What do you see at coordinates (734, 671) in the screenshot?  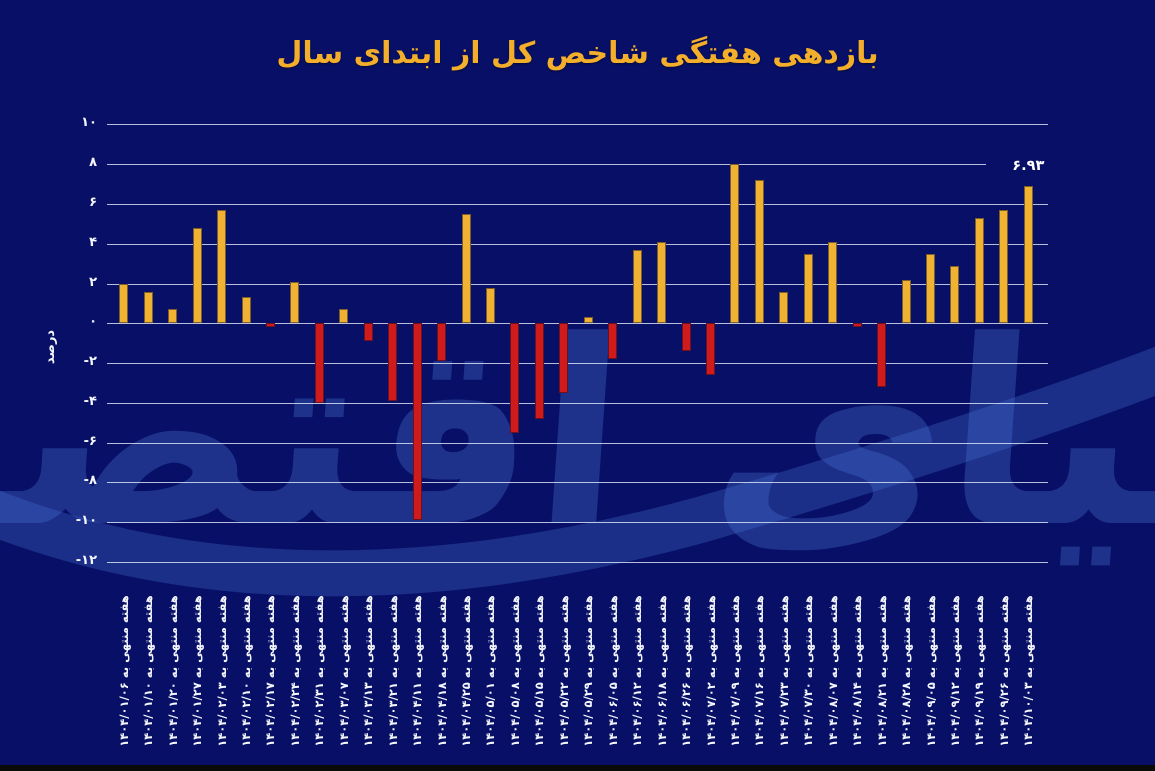 I see `x-axis-tick-label: هفته منتهی به ۱۴۰۴/۰۷/۰۹` at bounding box center [734, 671].